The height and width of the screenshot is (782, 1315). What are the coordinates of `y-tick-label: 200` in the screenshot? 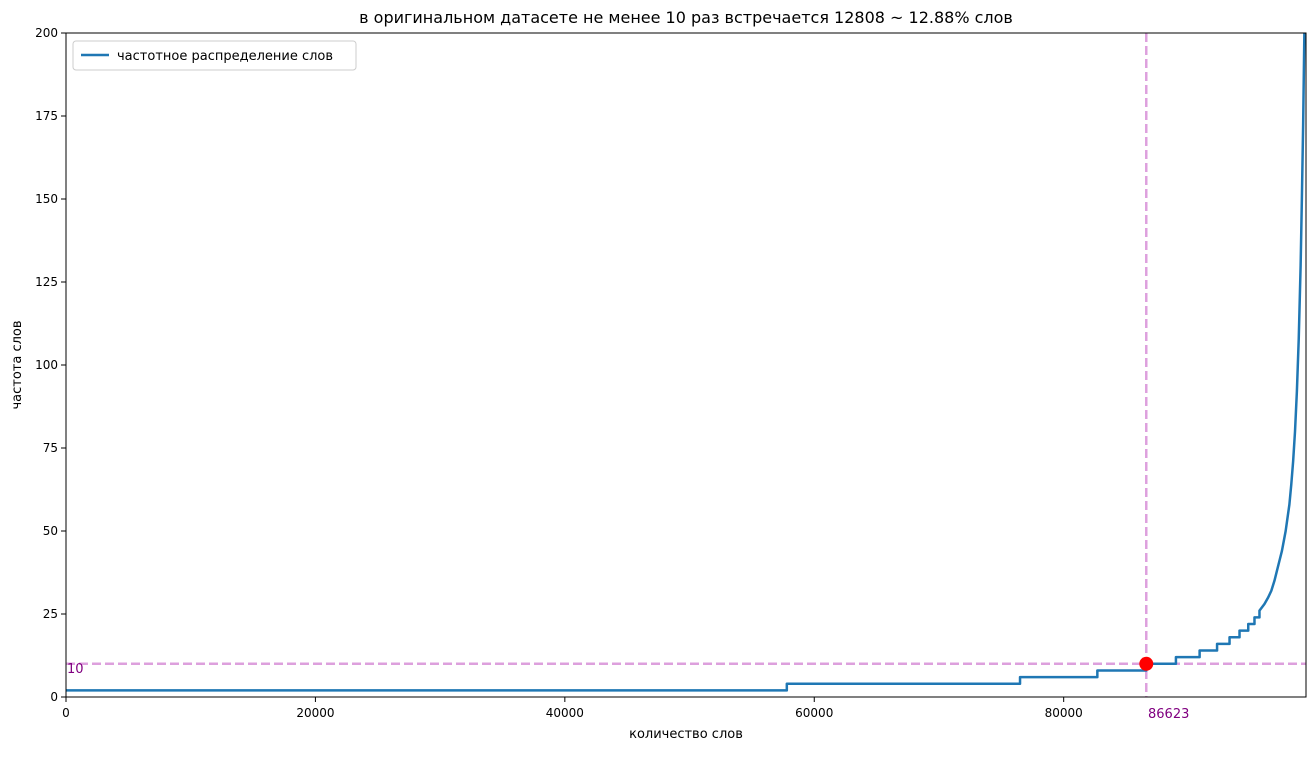 It's located at (46, 33).